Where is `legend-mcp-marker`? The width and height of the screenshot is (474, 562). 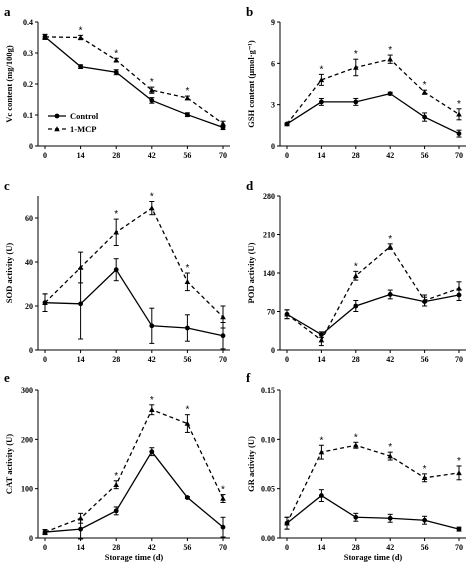 legend-mcp-marker is located at coordinates (57, 129).